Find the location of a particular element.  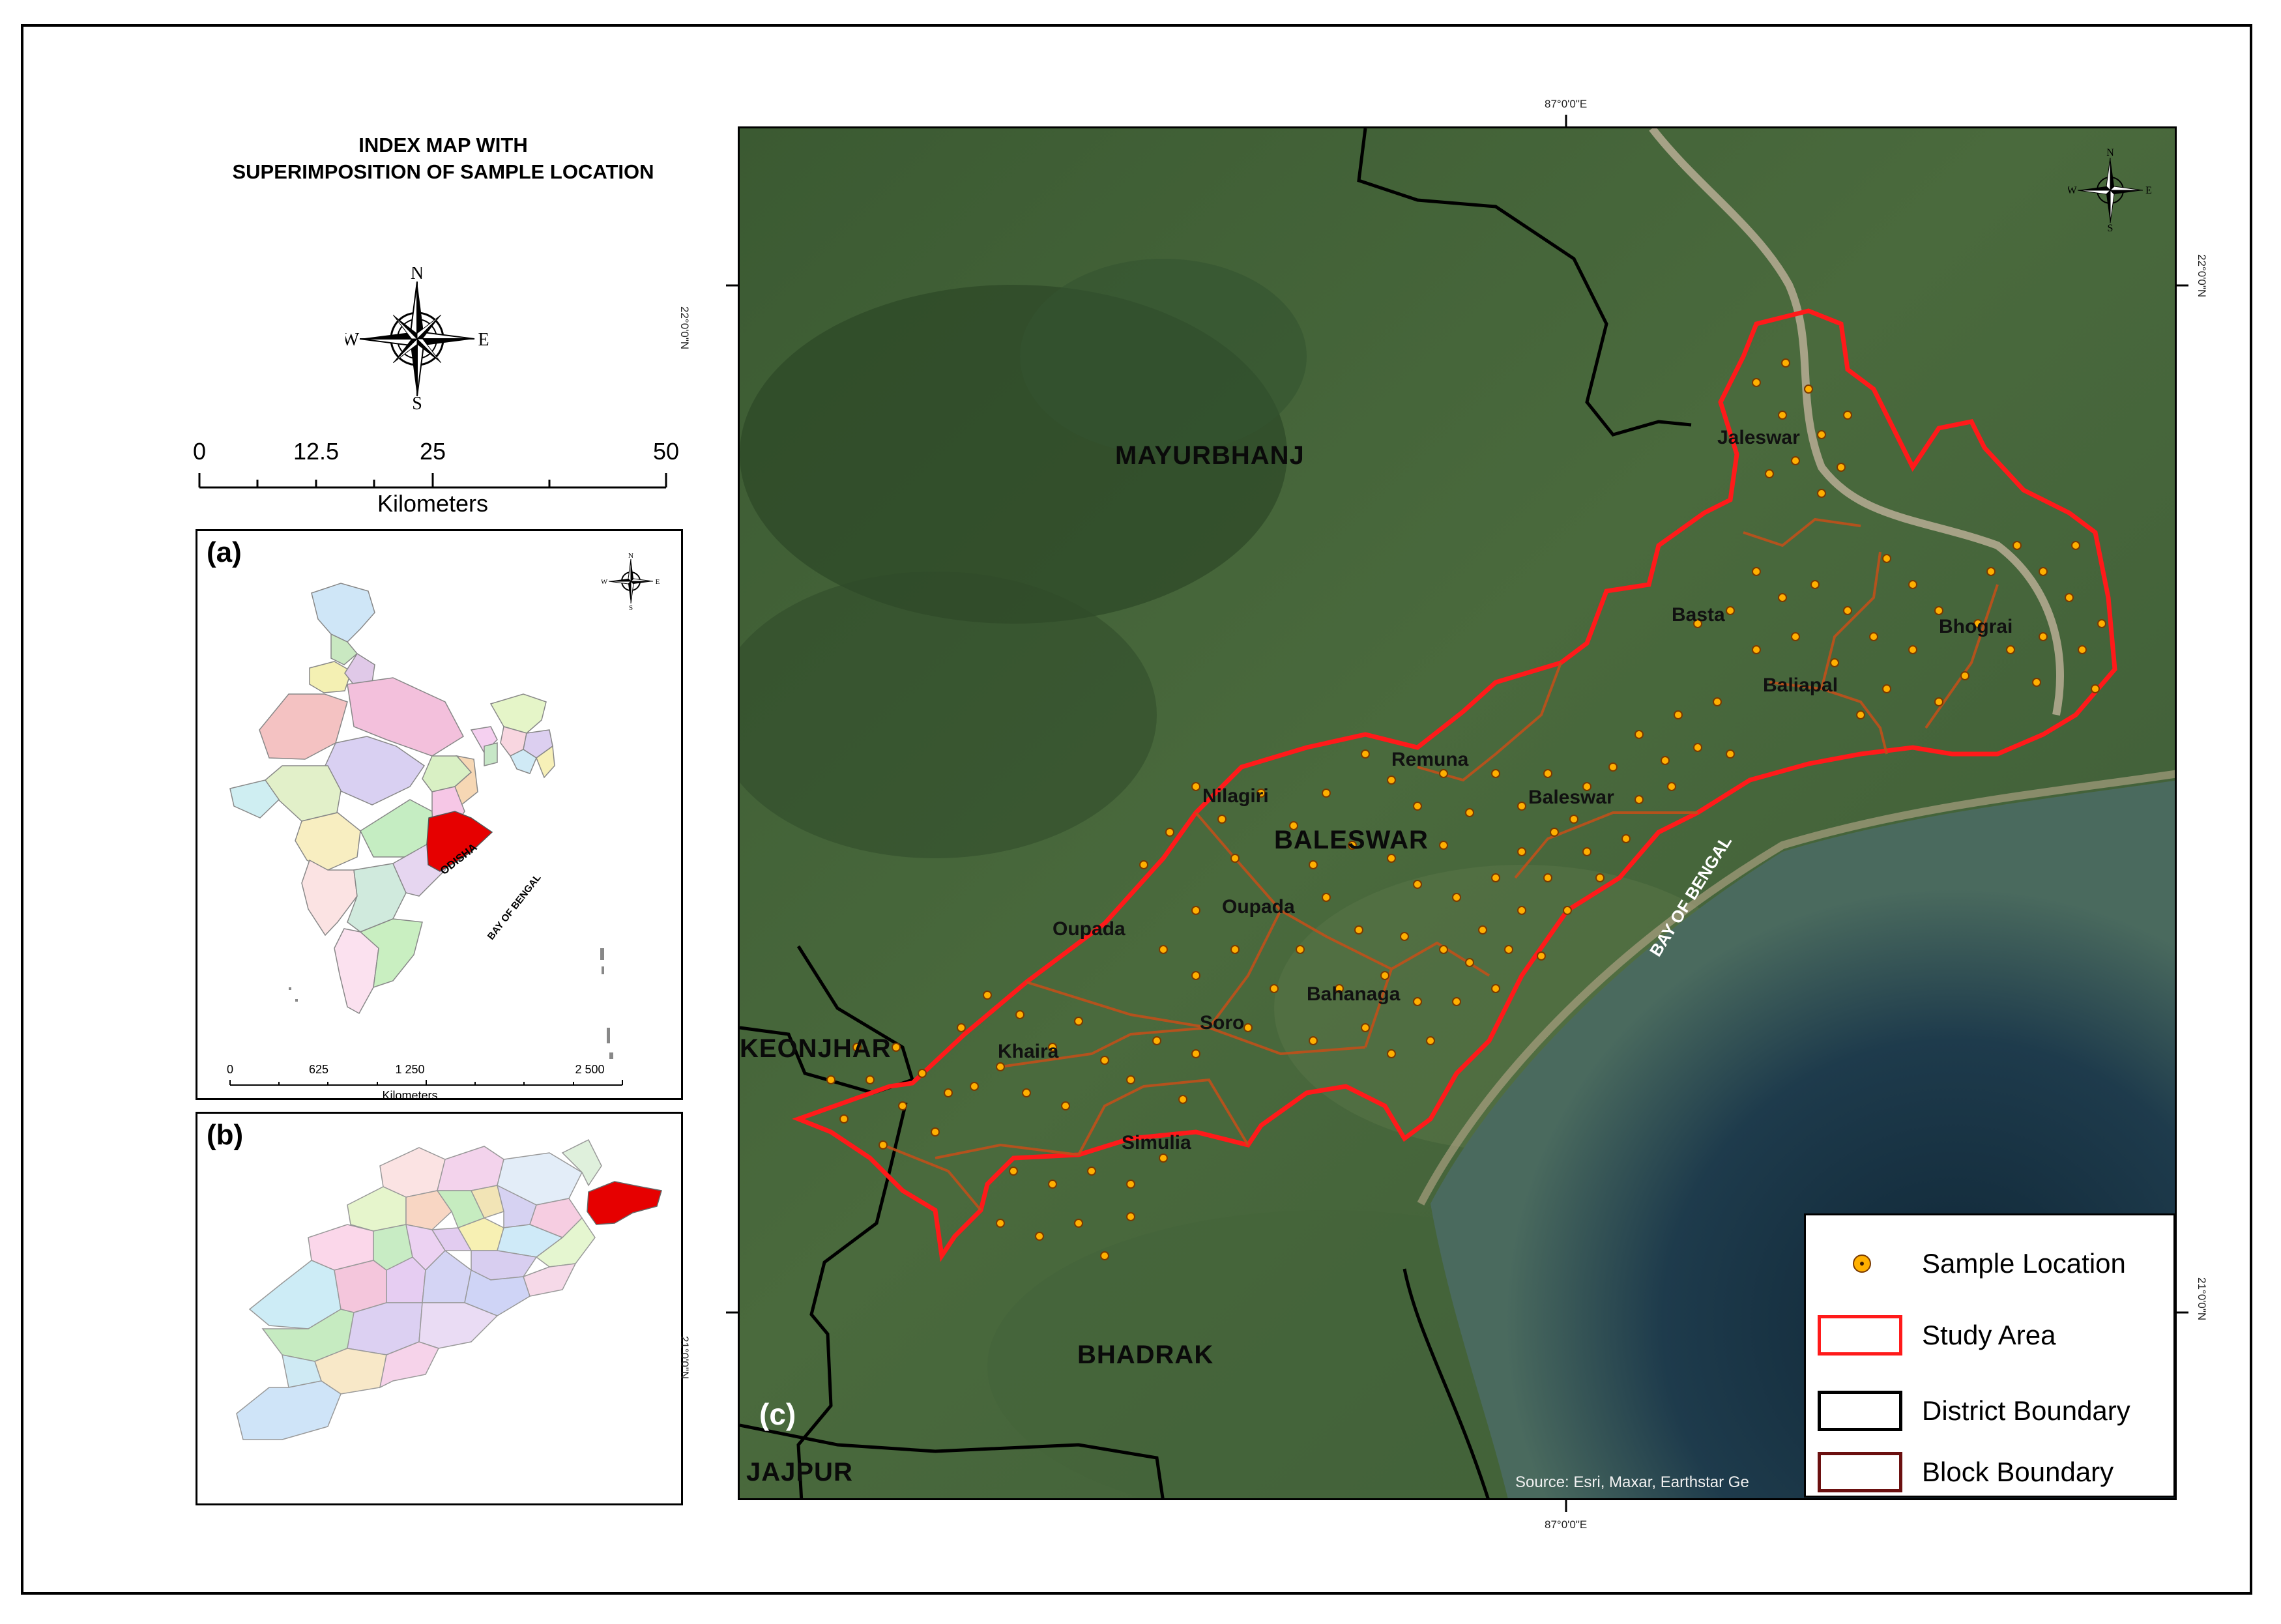

compass-n: N is located at coordinates (418, 275).